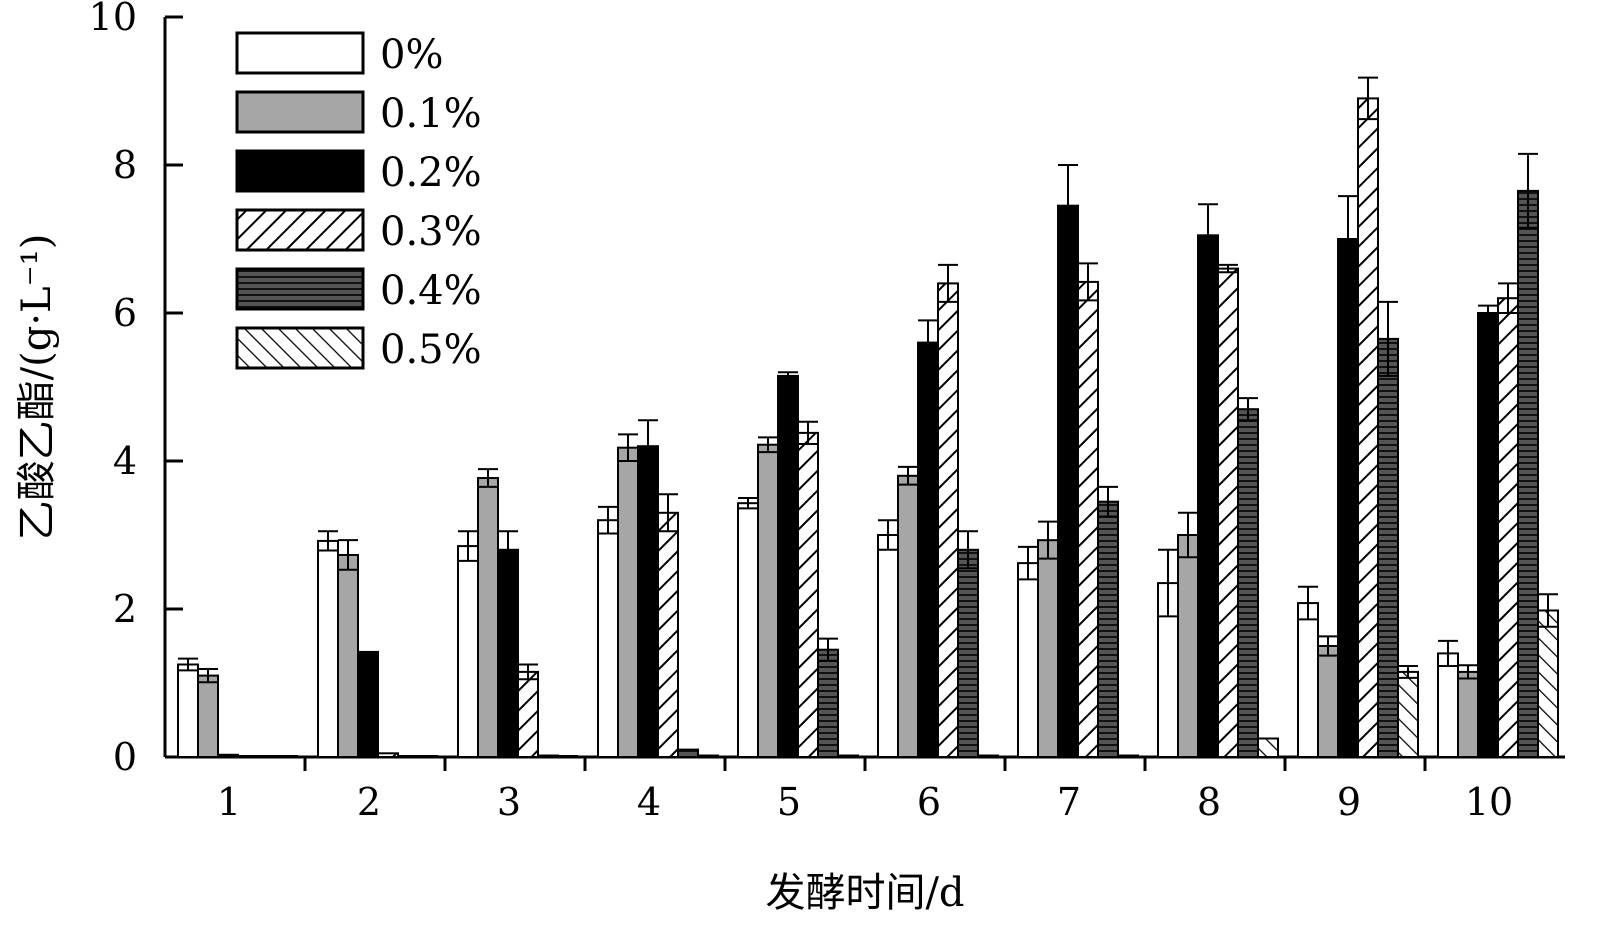 The image size is (1613, 937). Describe the element at coordinates (411, 55) in the screenshot. I see `legend-label: 0%` at that location.